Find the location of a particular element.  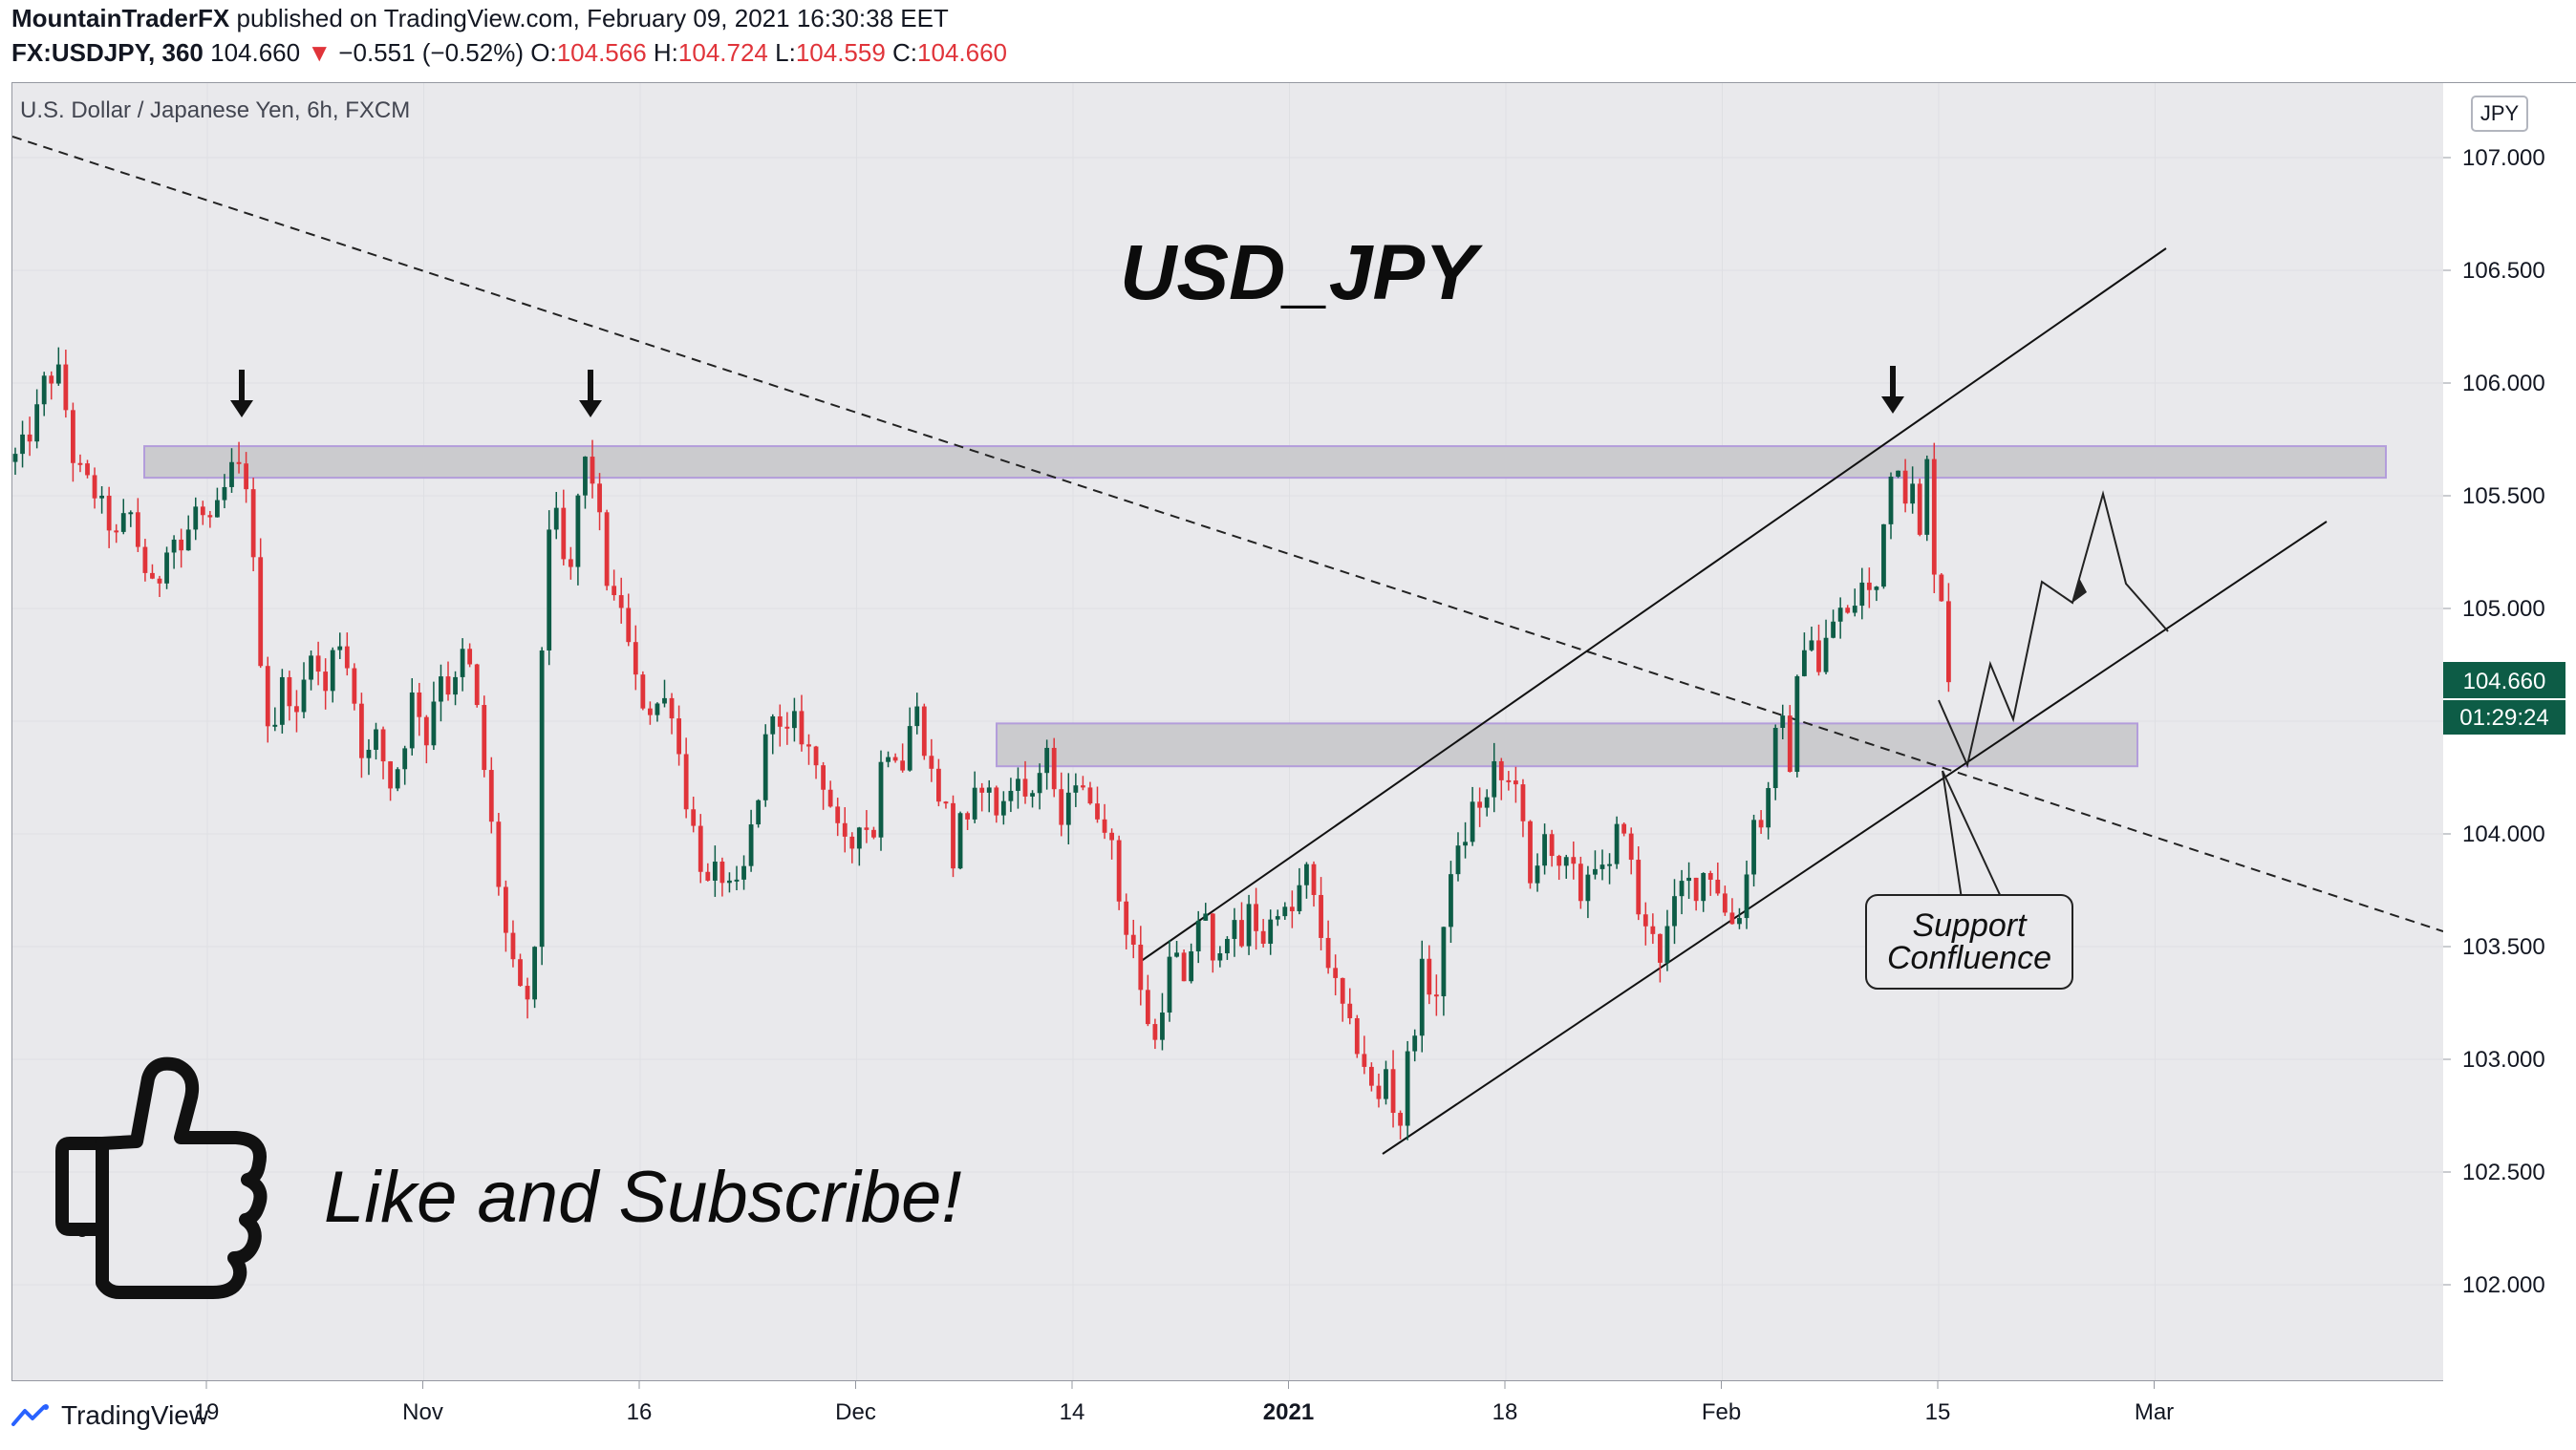

thumbs-up-icon is located at coordinates (161, 1177).